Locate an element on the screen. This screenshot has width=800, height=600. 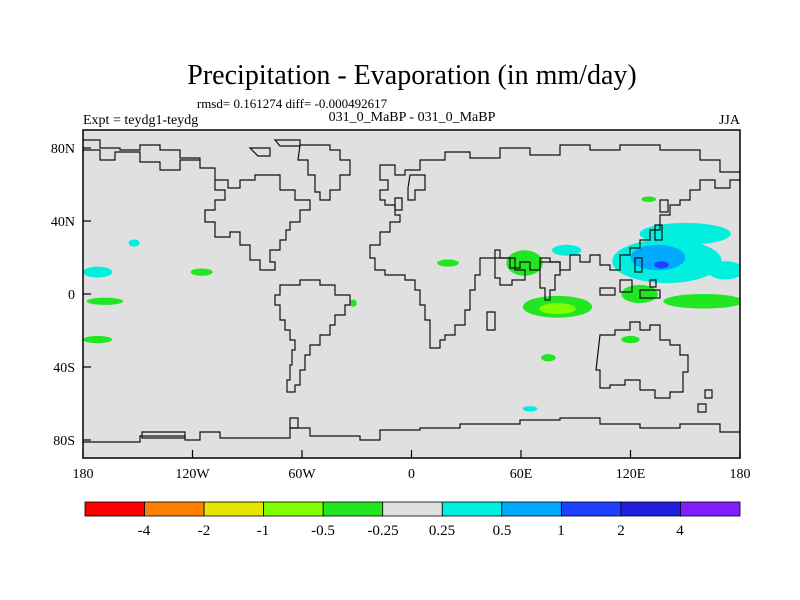
y-tick-80n: 80N is located at coordinates (71, 149).